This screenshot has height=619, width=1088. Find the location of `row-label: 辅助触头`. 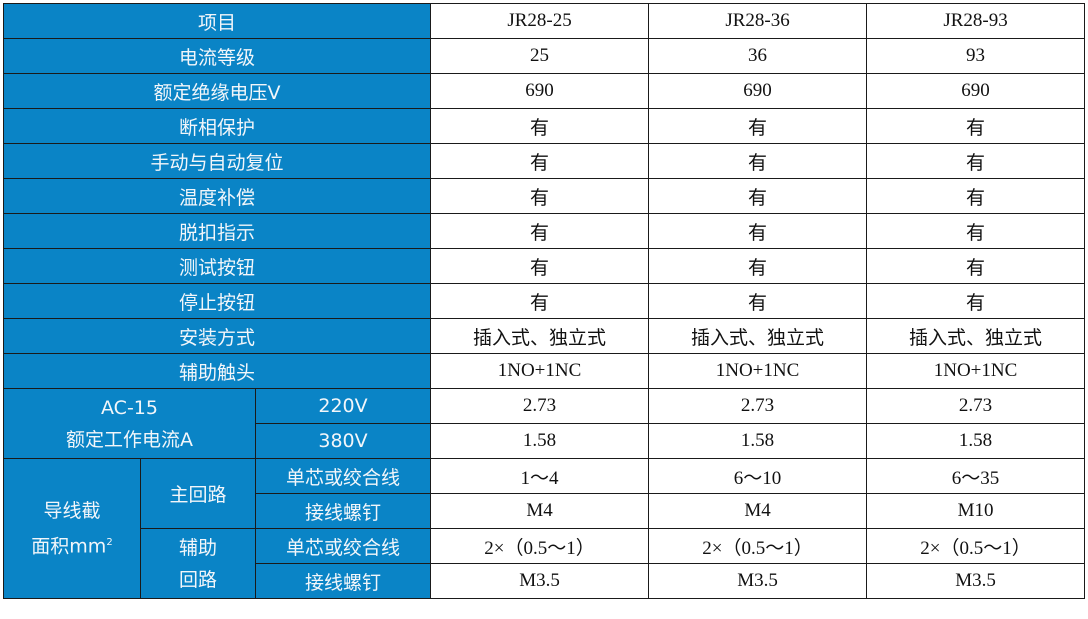

row-label: 辅助触头 is located at coordinates (217, 371).